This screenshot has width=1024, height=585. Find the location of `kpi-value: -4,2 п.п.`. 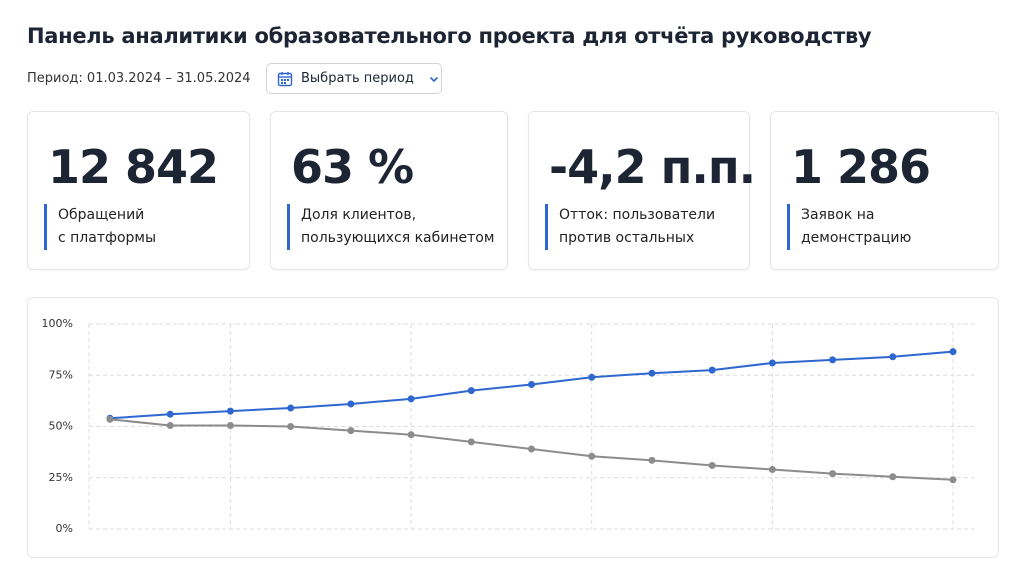

kpi-value: -4,2 п.п. is located at coordinates (652, 167).